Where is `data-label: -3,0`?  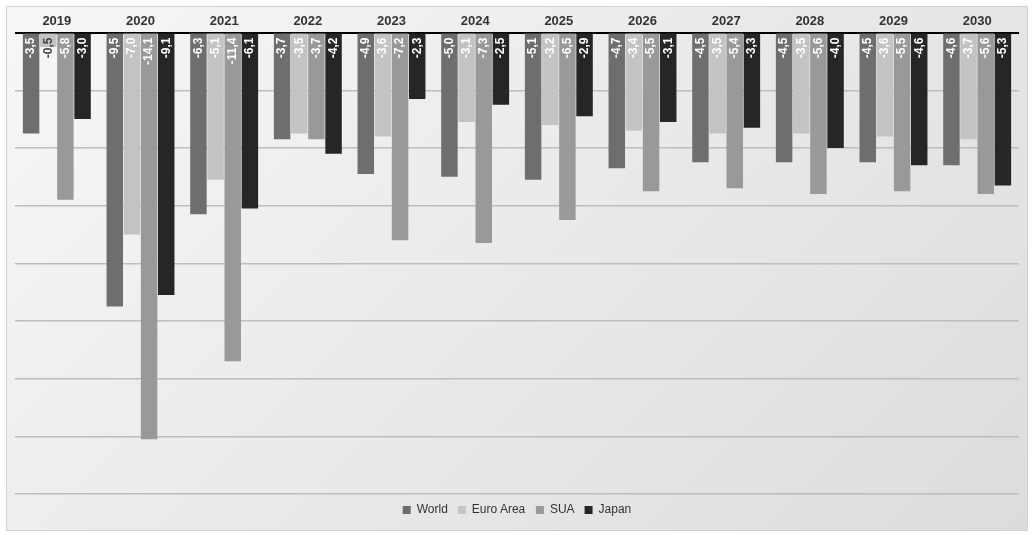
data-label: -3,0 is located at coordinates (81, 48).